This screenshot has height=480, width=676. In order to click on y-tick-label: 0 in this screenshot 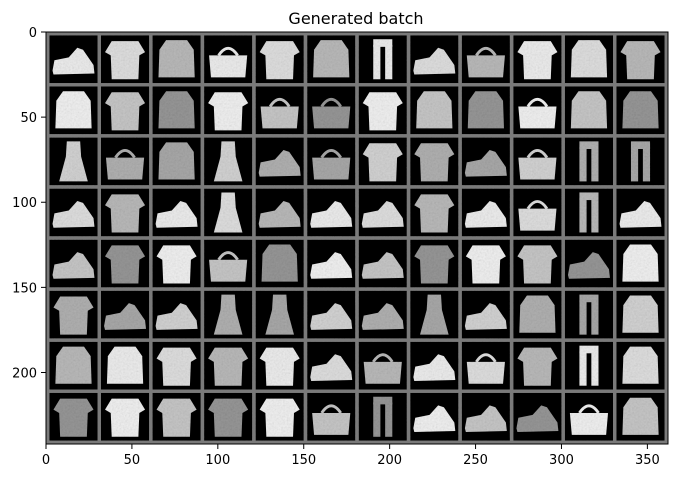, I will do `click(33, 33)`.